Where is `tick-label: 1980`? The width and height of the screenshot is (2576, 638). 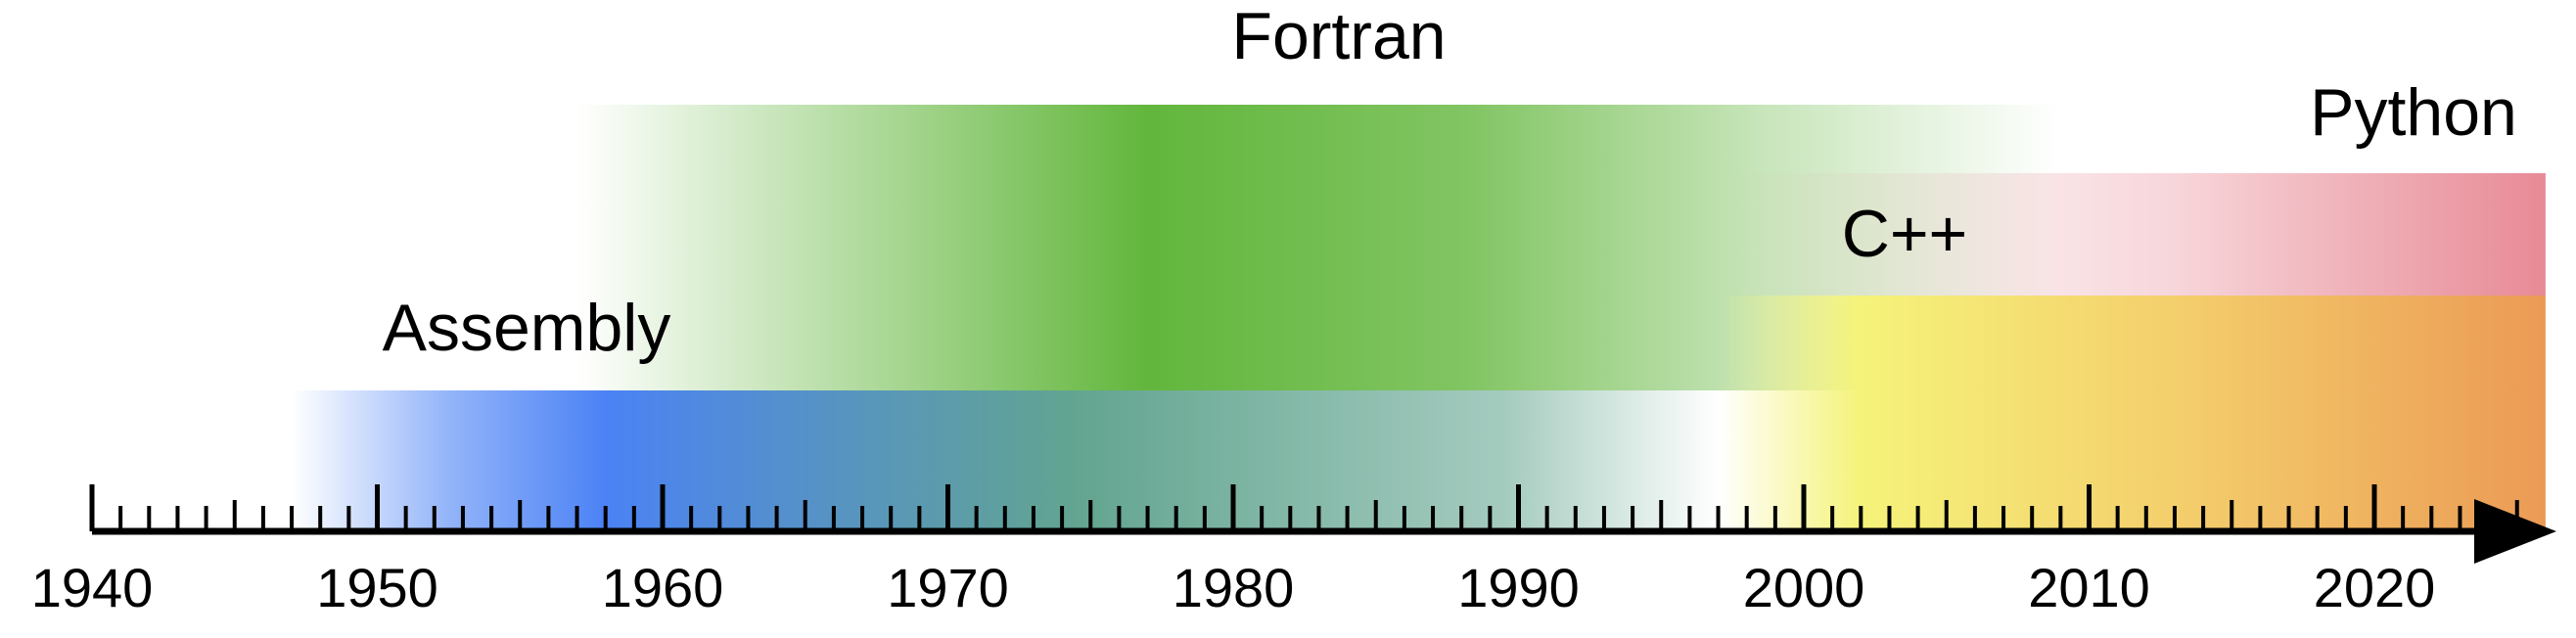
tick-label: 1980 is located at coordinates (1234, 587).